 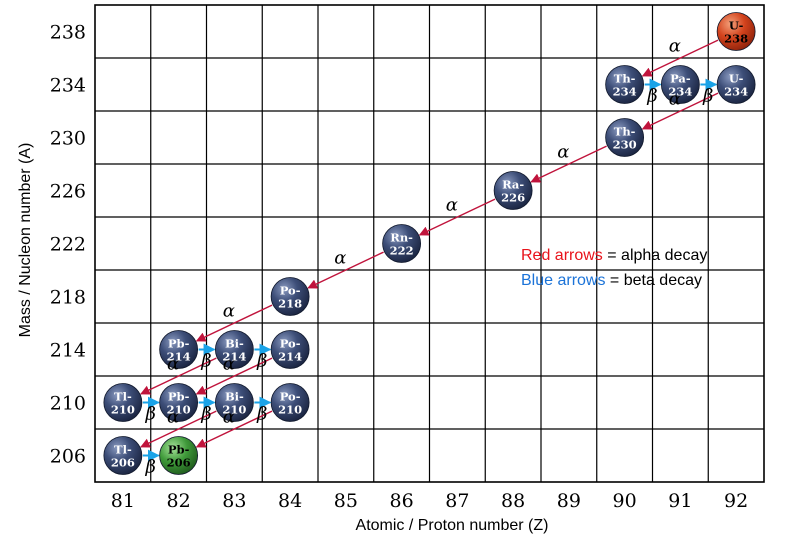 What do you see at coordinates (402, 251) in the screenshot?
I see `nuclide-mass: 222` at bounding box center [402, 251].